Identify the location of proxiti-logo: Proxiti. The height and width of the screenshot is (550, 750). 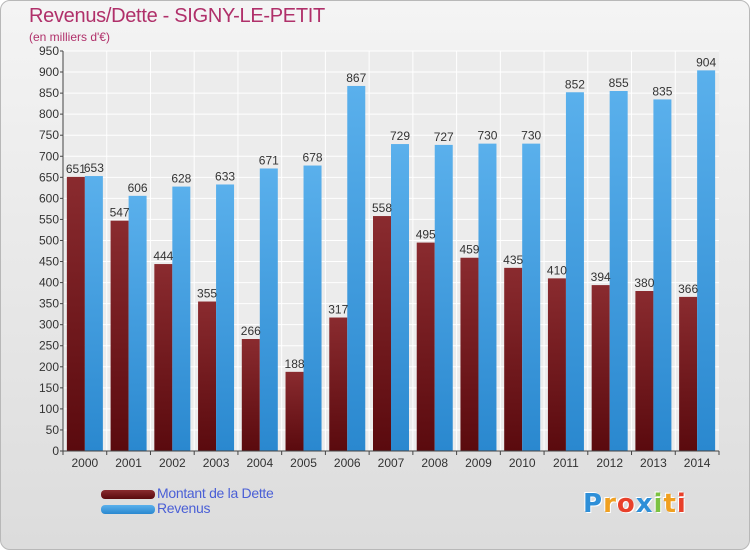
(635, 504).